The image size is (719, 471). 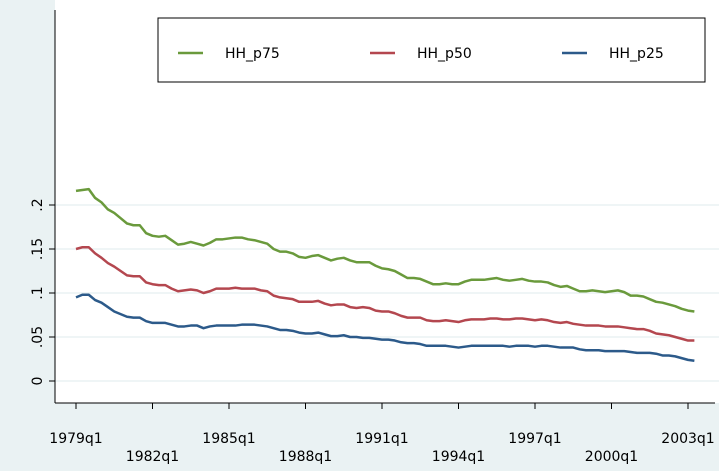 What do you see at coordinates (252, 54) in the screenshot?
I see `legend-label: HH_p75` at bounding box center [252, 54].